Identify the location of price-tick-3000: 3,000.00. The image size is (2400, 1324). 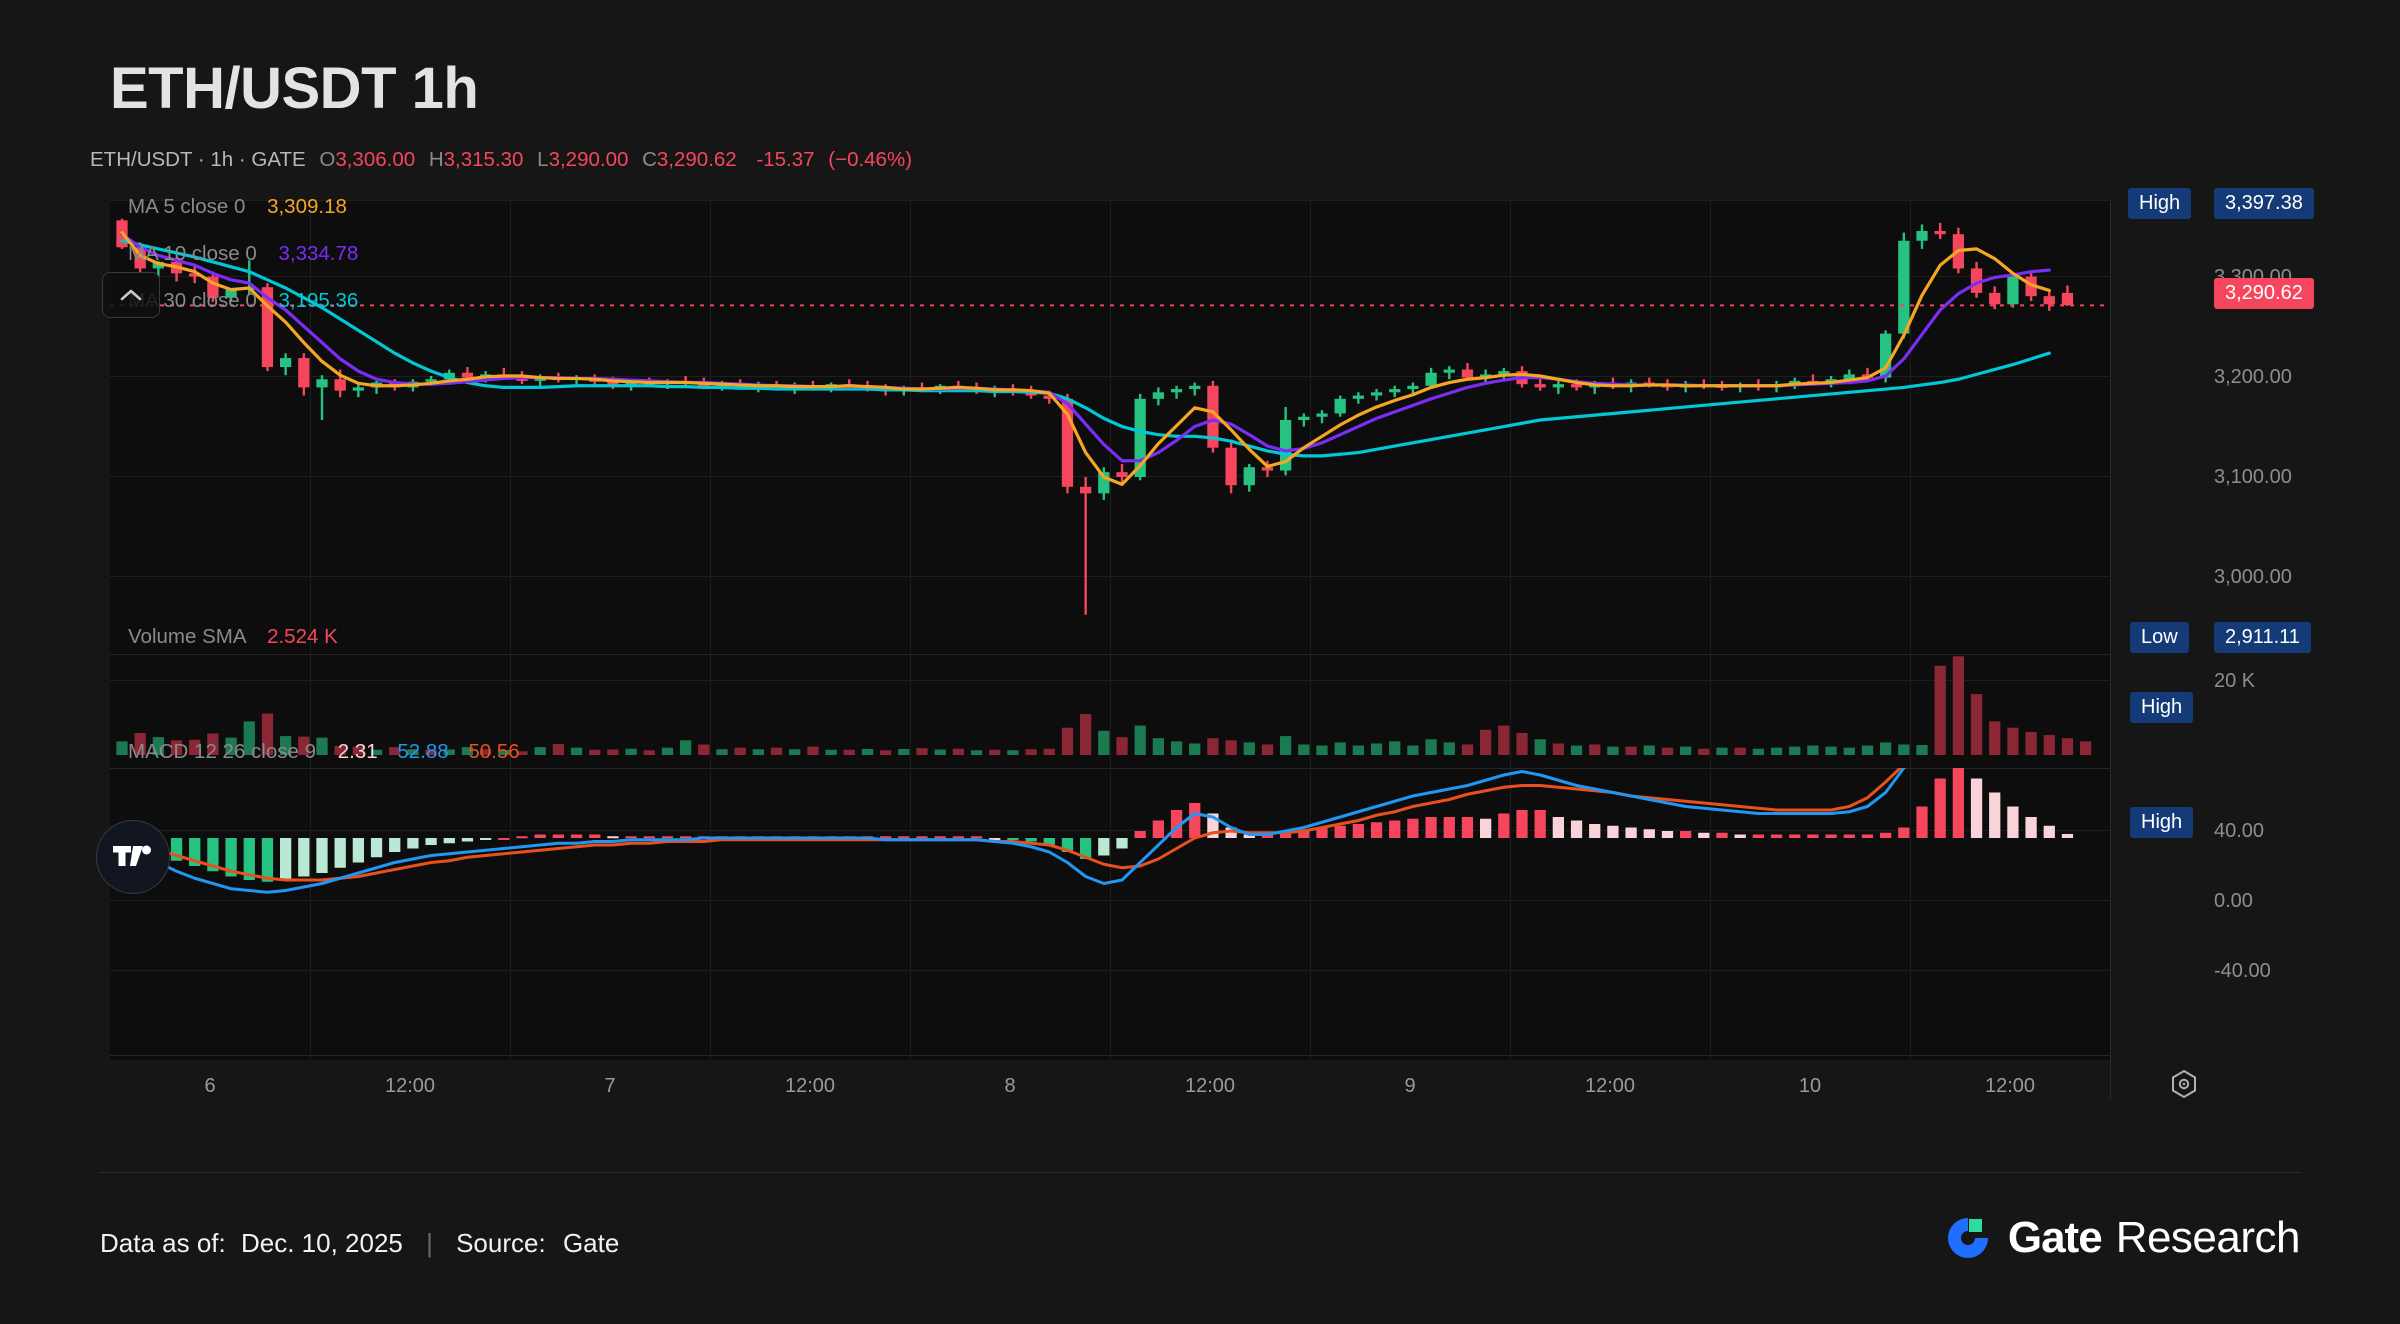
(2253, 577).